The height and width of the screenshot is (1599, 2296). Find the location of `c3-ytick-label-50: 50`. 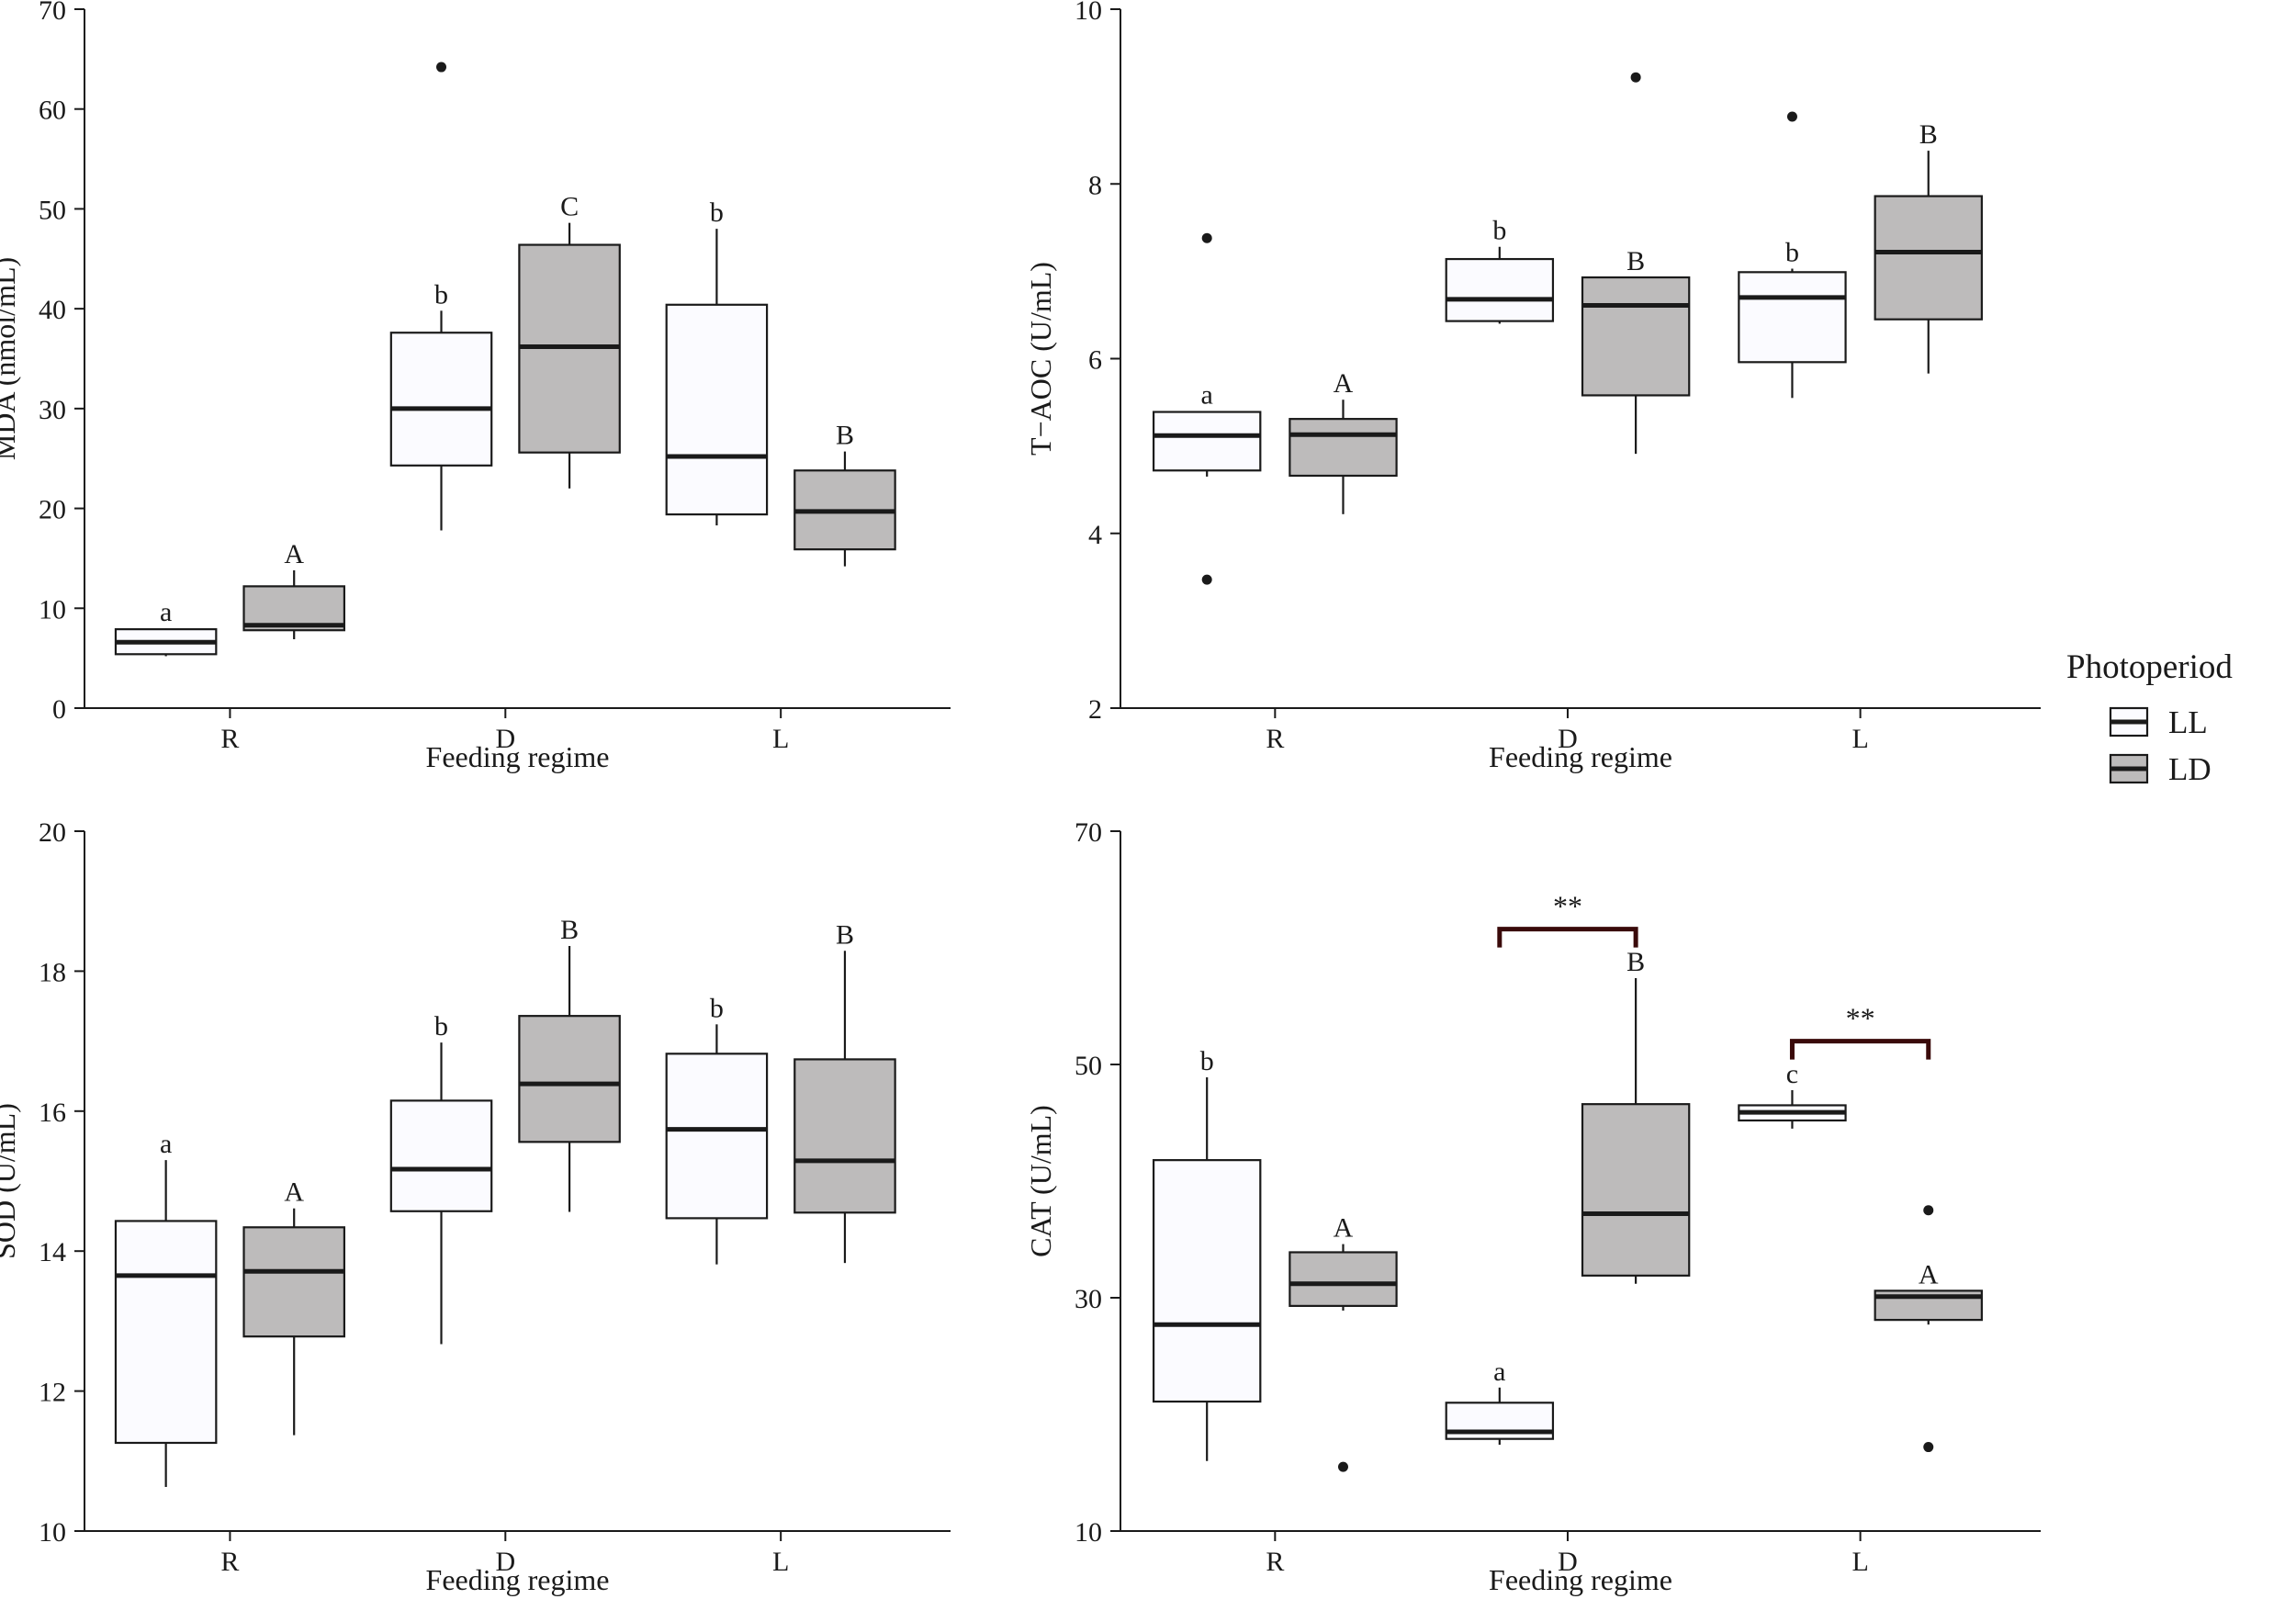

c3-ytick-label-50: 50 is located at coordinates (1088, 1066).